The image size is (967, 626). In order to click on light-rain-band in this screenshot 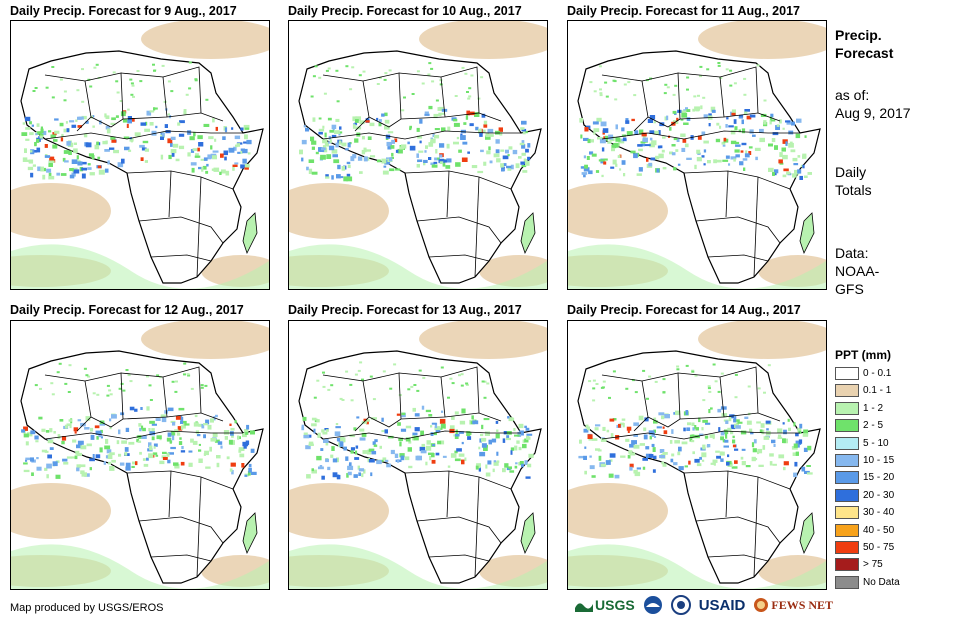, I will do `click(418, 266)`.